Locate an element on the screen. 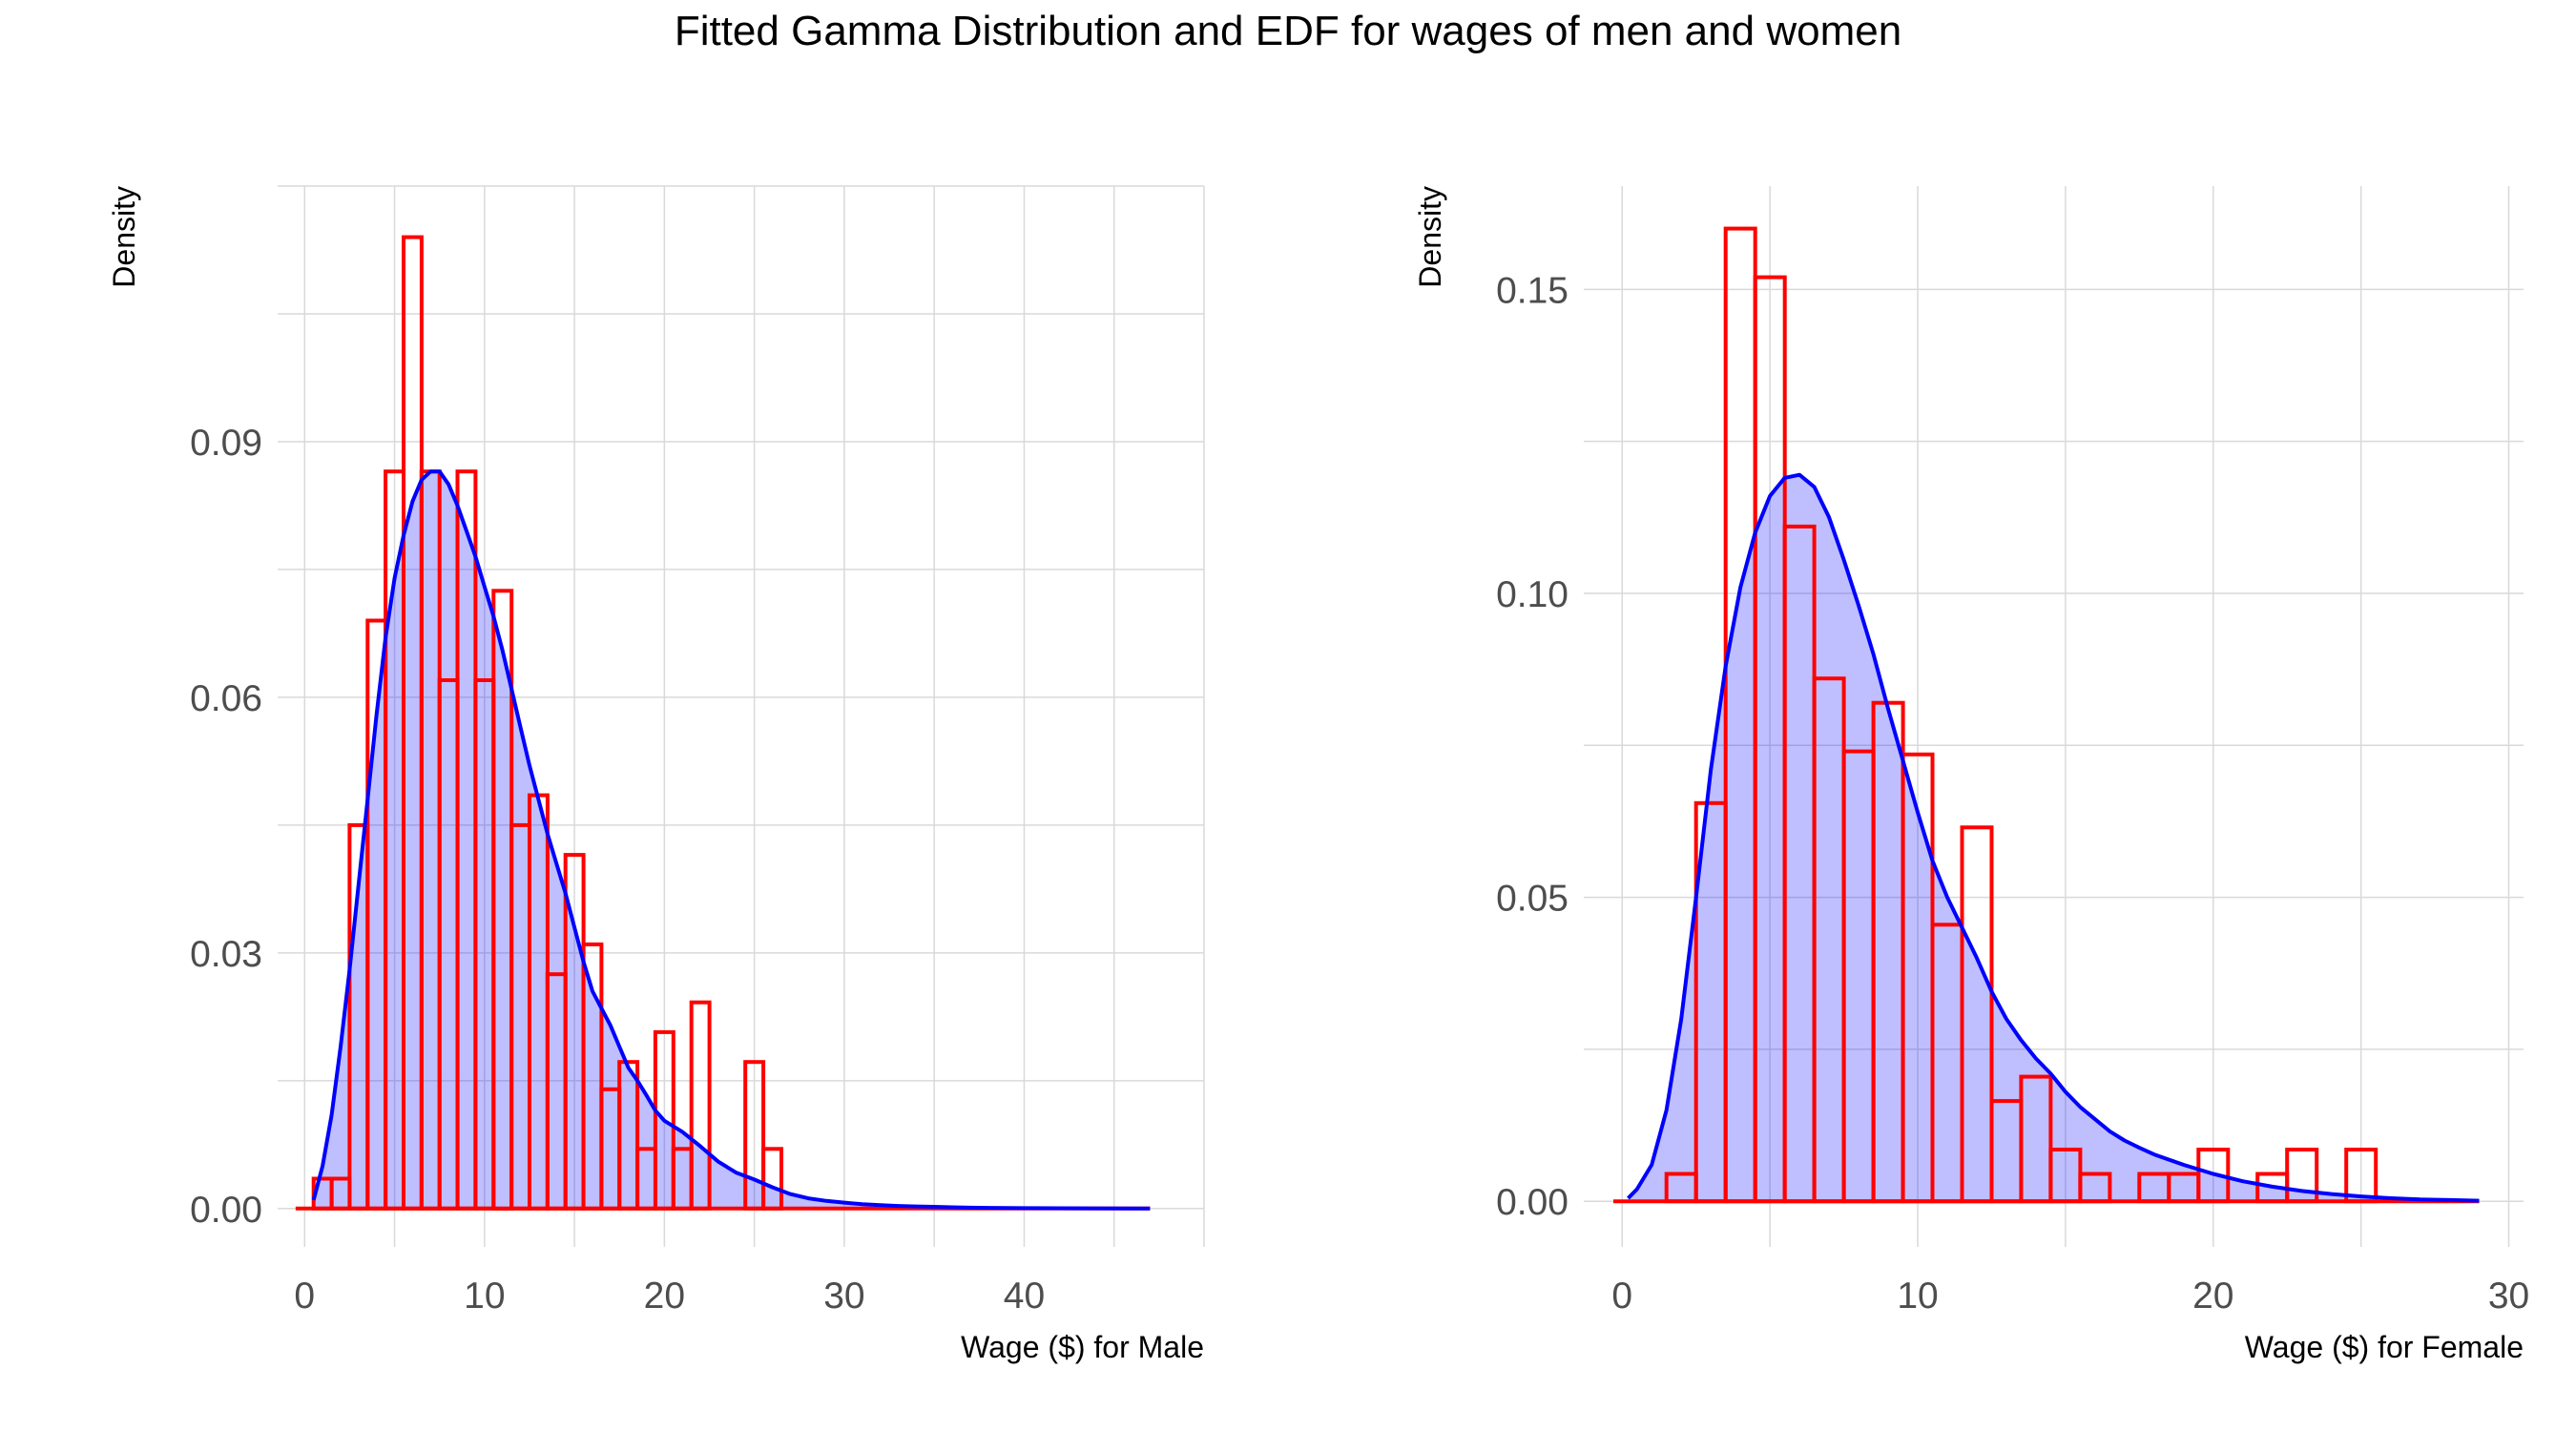  female-y-tick-label: 0.05 is located at coordinates (1532, 899).